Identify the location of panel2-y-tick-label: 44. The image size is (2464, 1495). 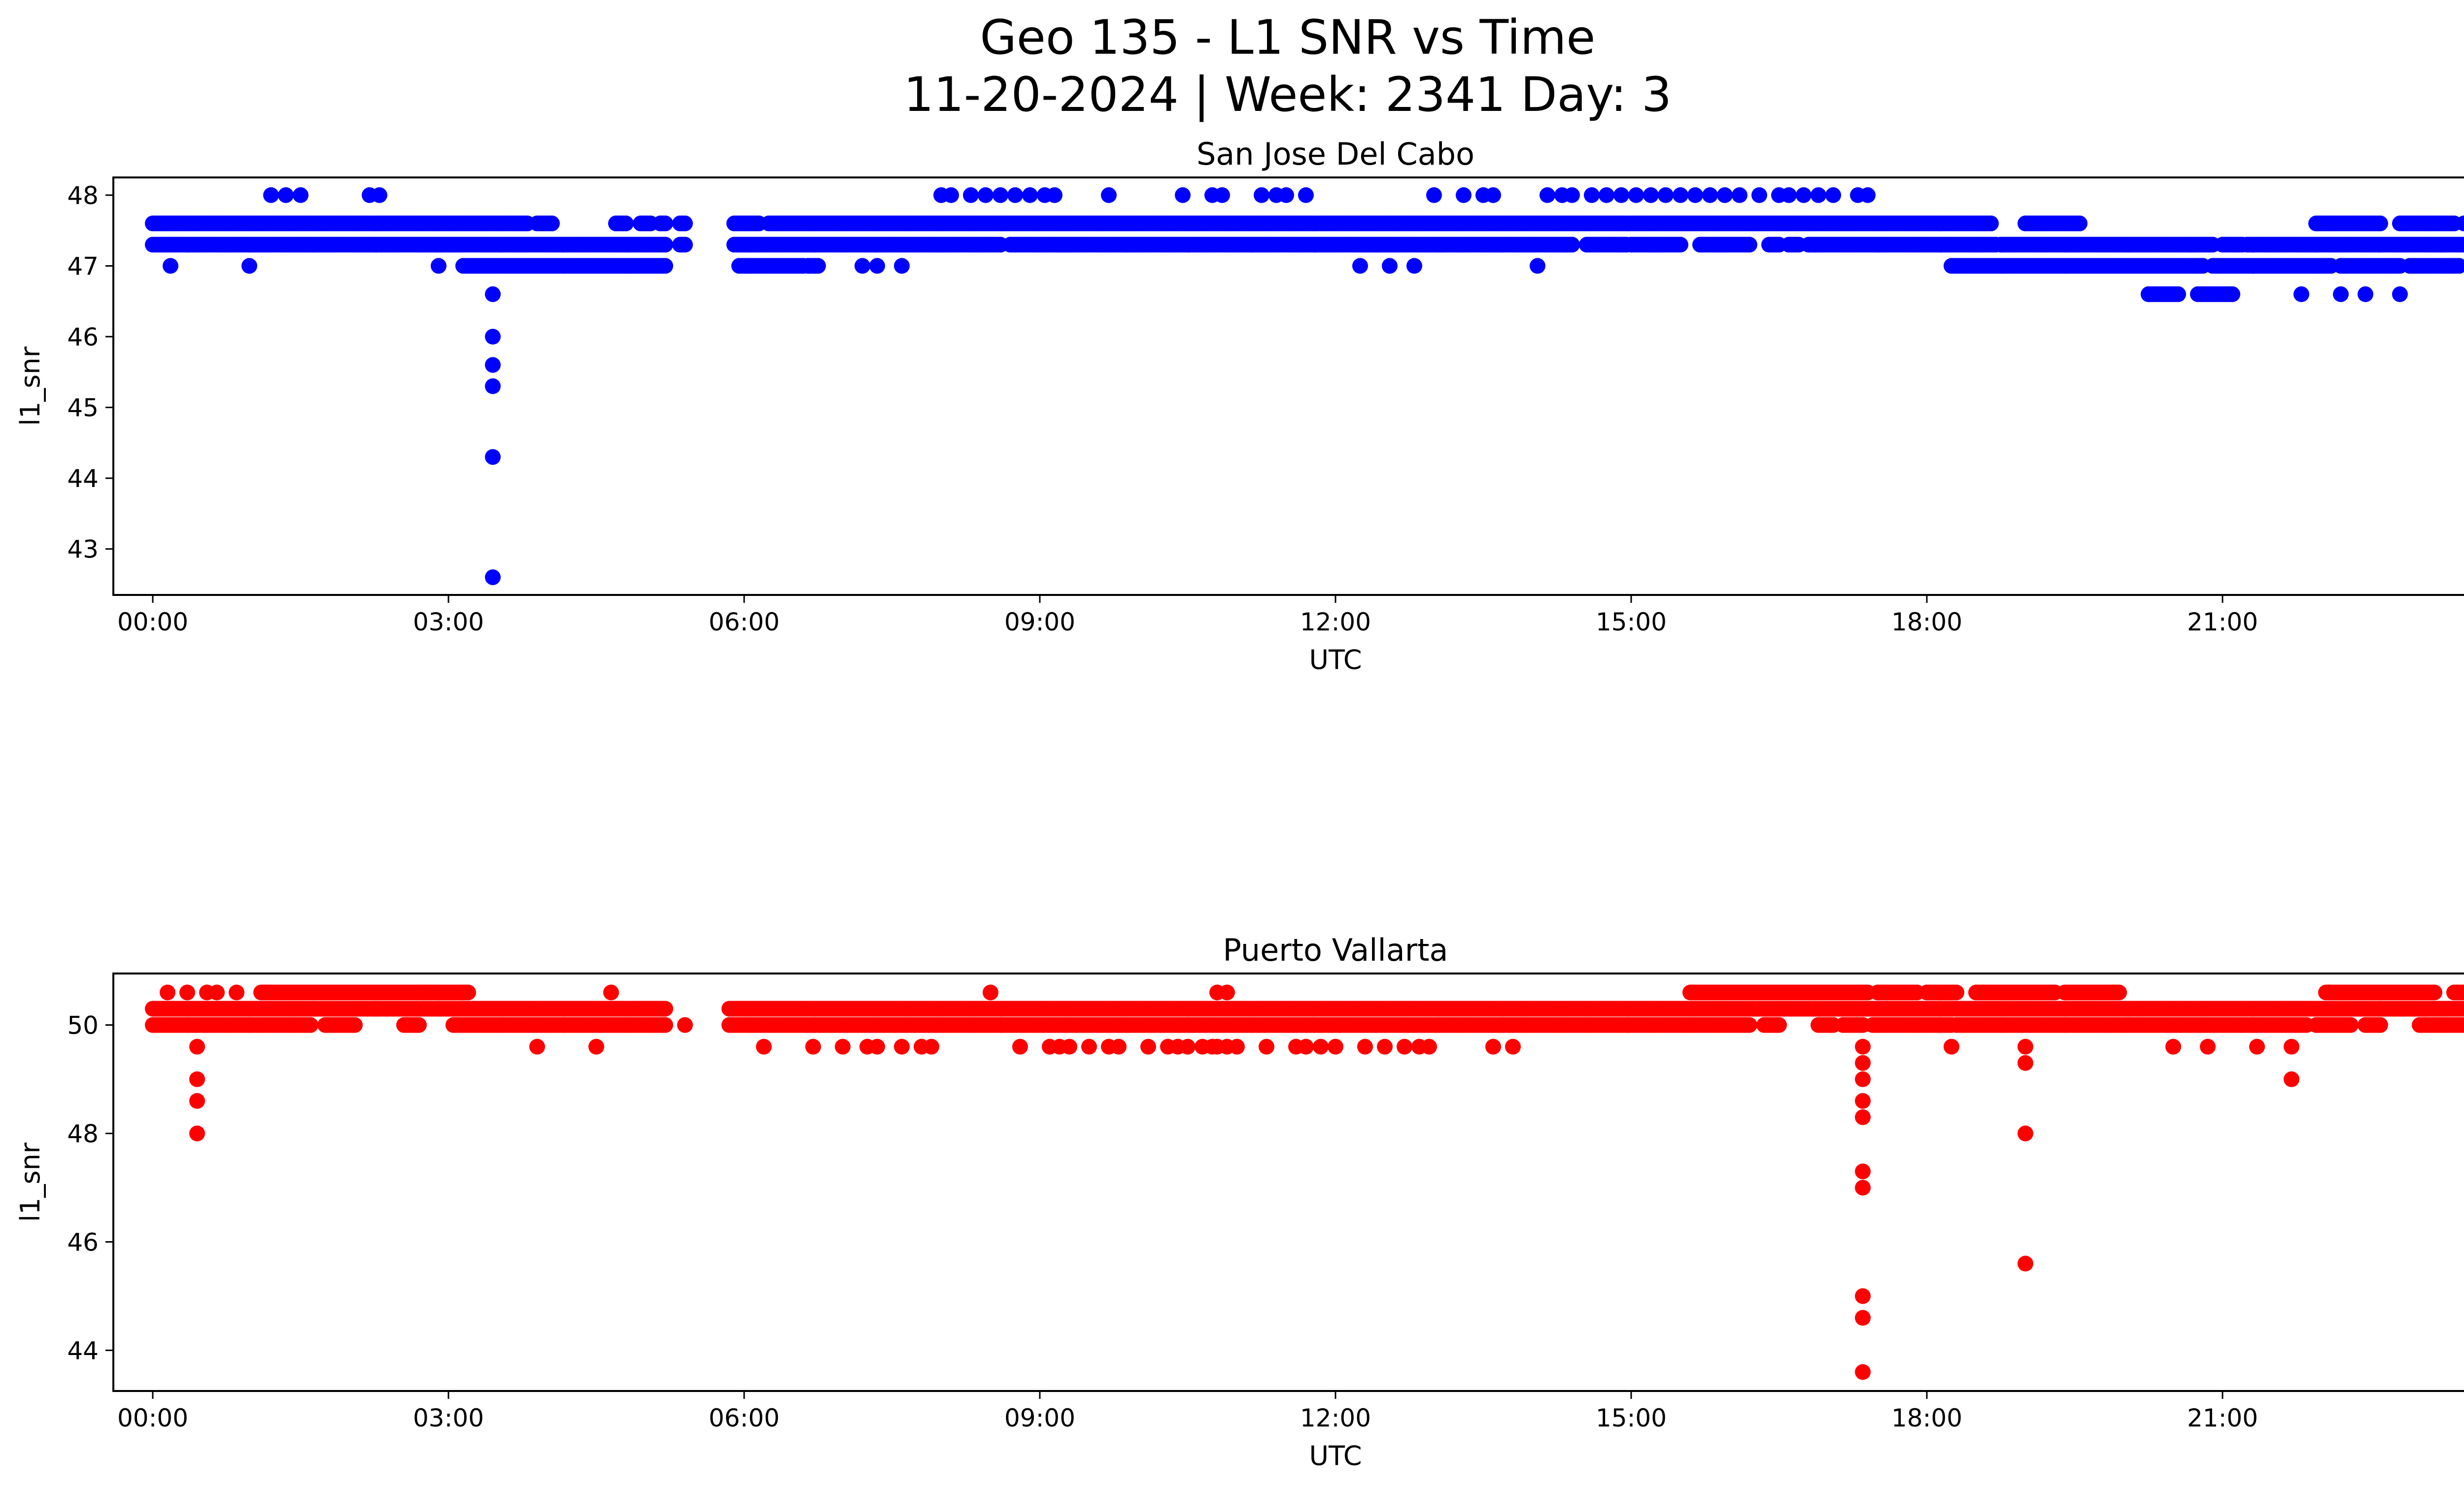
(83, 1351).